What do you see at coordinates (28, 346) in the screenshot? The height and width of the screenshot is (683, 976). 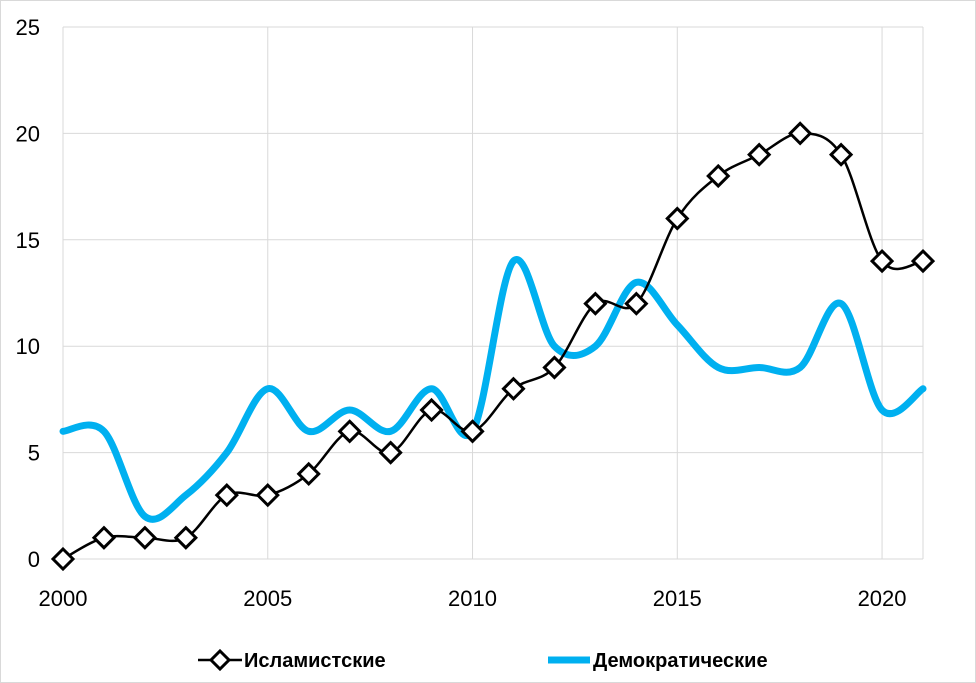 I see `y-tick-label: 10` at bounding box center [28, 346].